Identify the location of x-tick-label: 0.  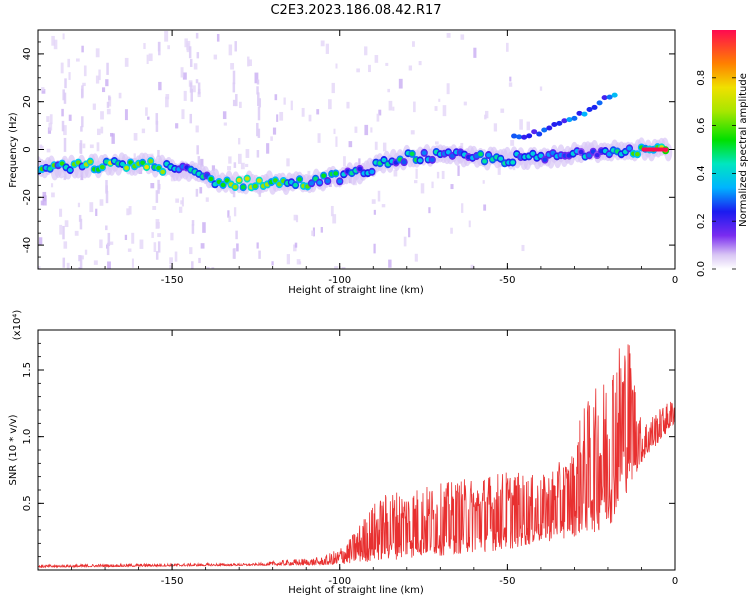
(675, 581).